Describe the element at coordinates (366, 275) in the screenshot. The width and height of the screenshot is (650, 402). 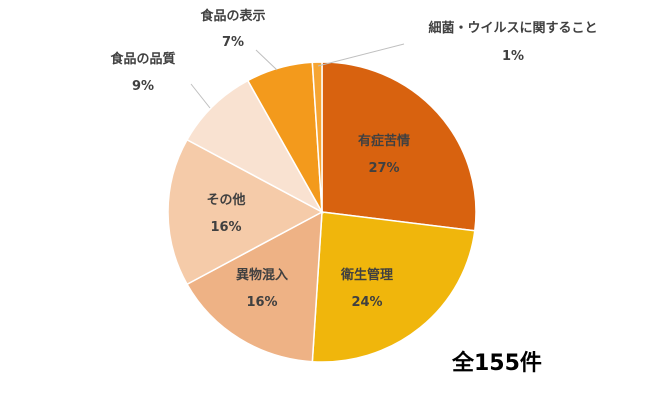
I see `slice-category-label: 衛生管理` at that location.